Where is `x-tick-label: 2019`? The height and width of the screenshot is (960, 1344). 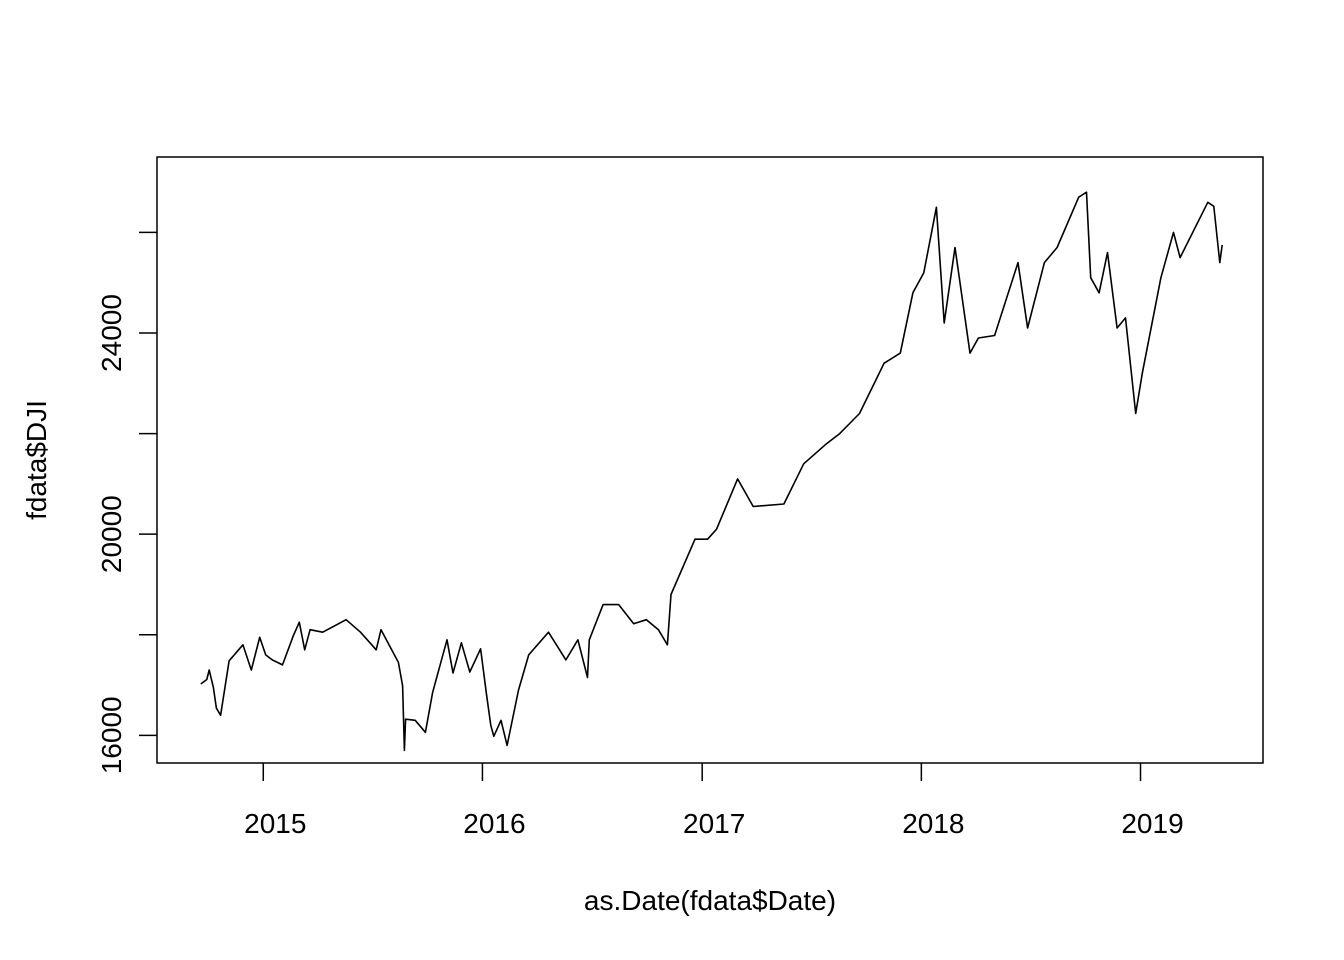 x-tick-label: 2019 is located at coordinates (1152, 823).